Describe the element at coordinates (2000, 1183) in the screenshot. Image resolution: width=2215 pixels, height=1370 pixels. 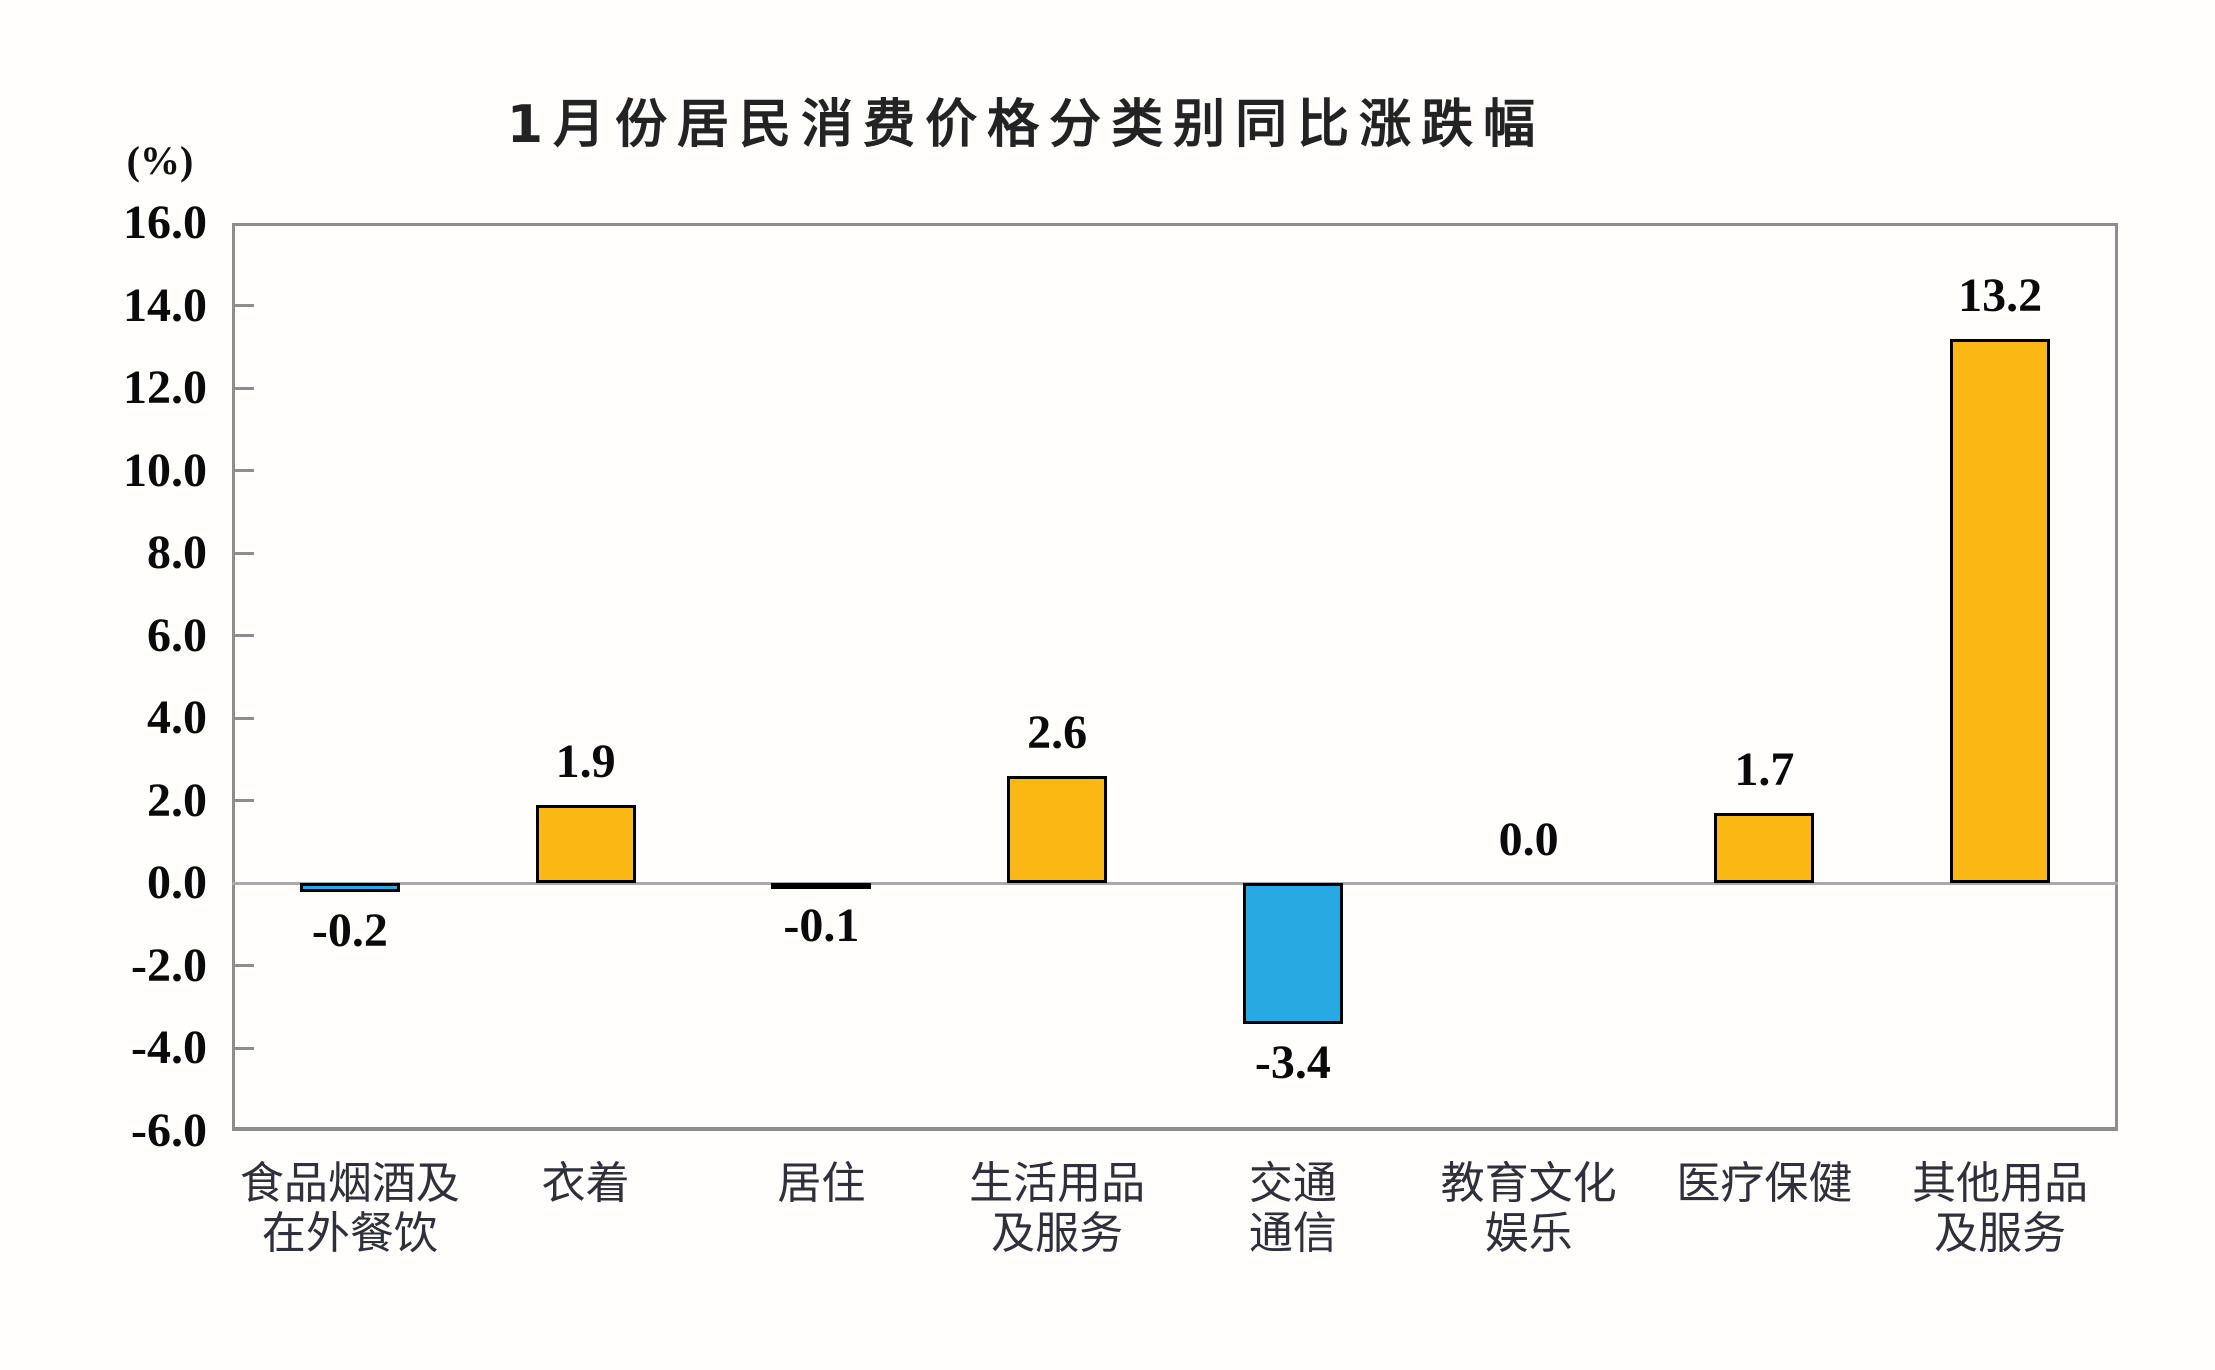
I see `category-label-line: 其他用品` at that location.